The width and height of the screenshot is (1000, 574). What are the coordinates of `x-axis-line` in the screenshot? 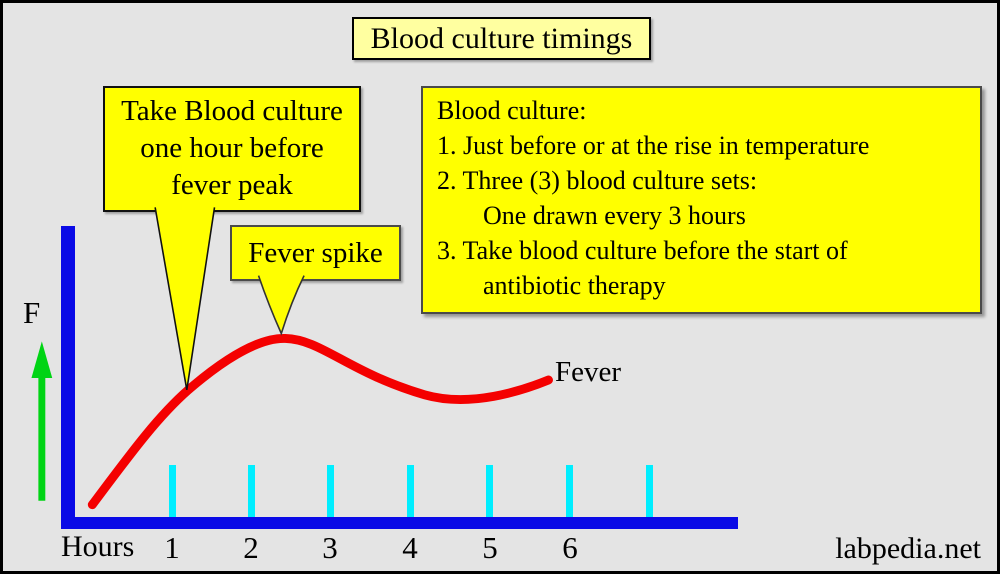 It's located at (399, 523).